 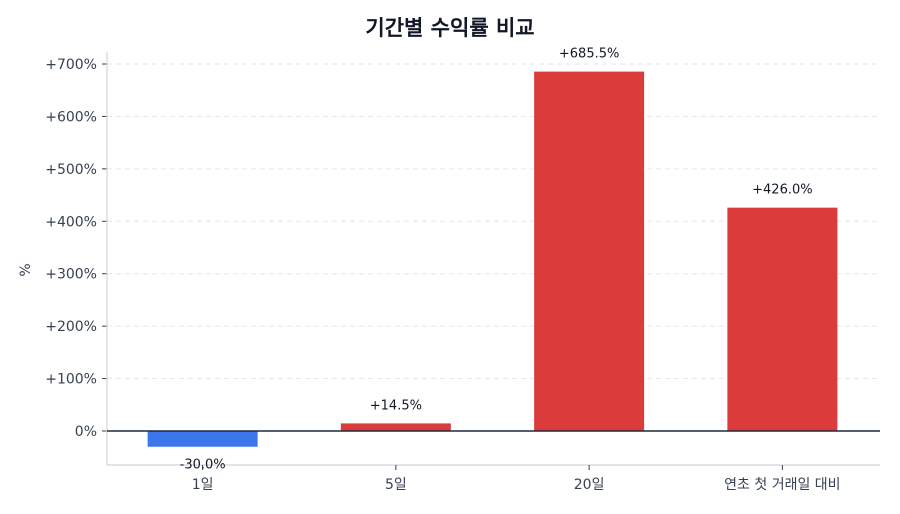 What do you see at coordinates (782, 485) in the screenshot?
I see `x-tick-label: 연초 첫 거래일 대비` at bounding box center [782, 485].